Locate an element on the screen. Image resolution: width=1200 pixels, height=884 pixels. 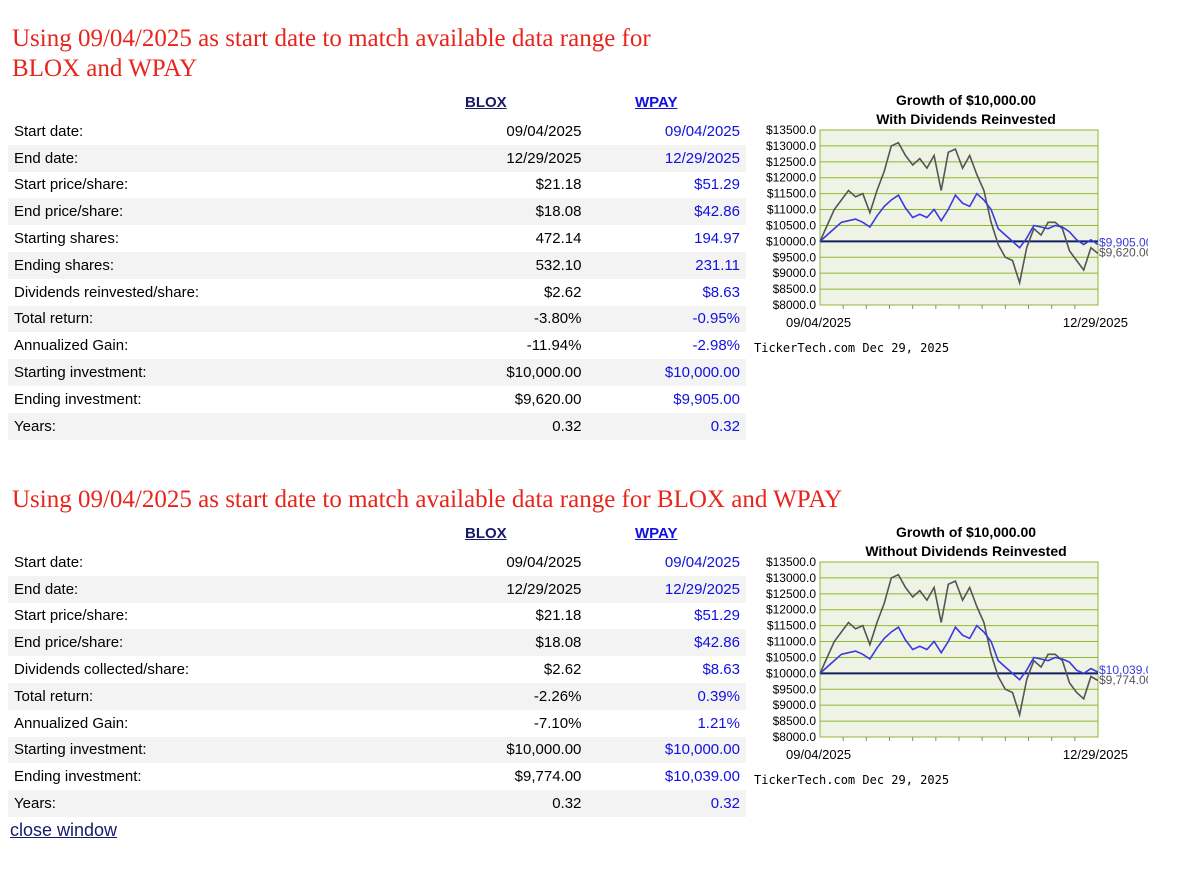
table-row: Start price/share: $21.18 $51.29 is located at coordinates (377, 616).